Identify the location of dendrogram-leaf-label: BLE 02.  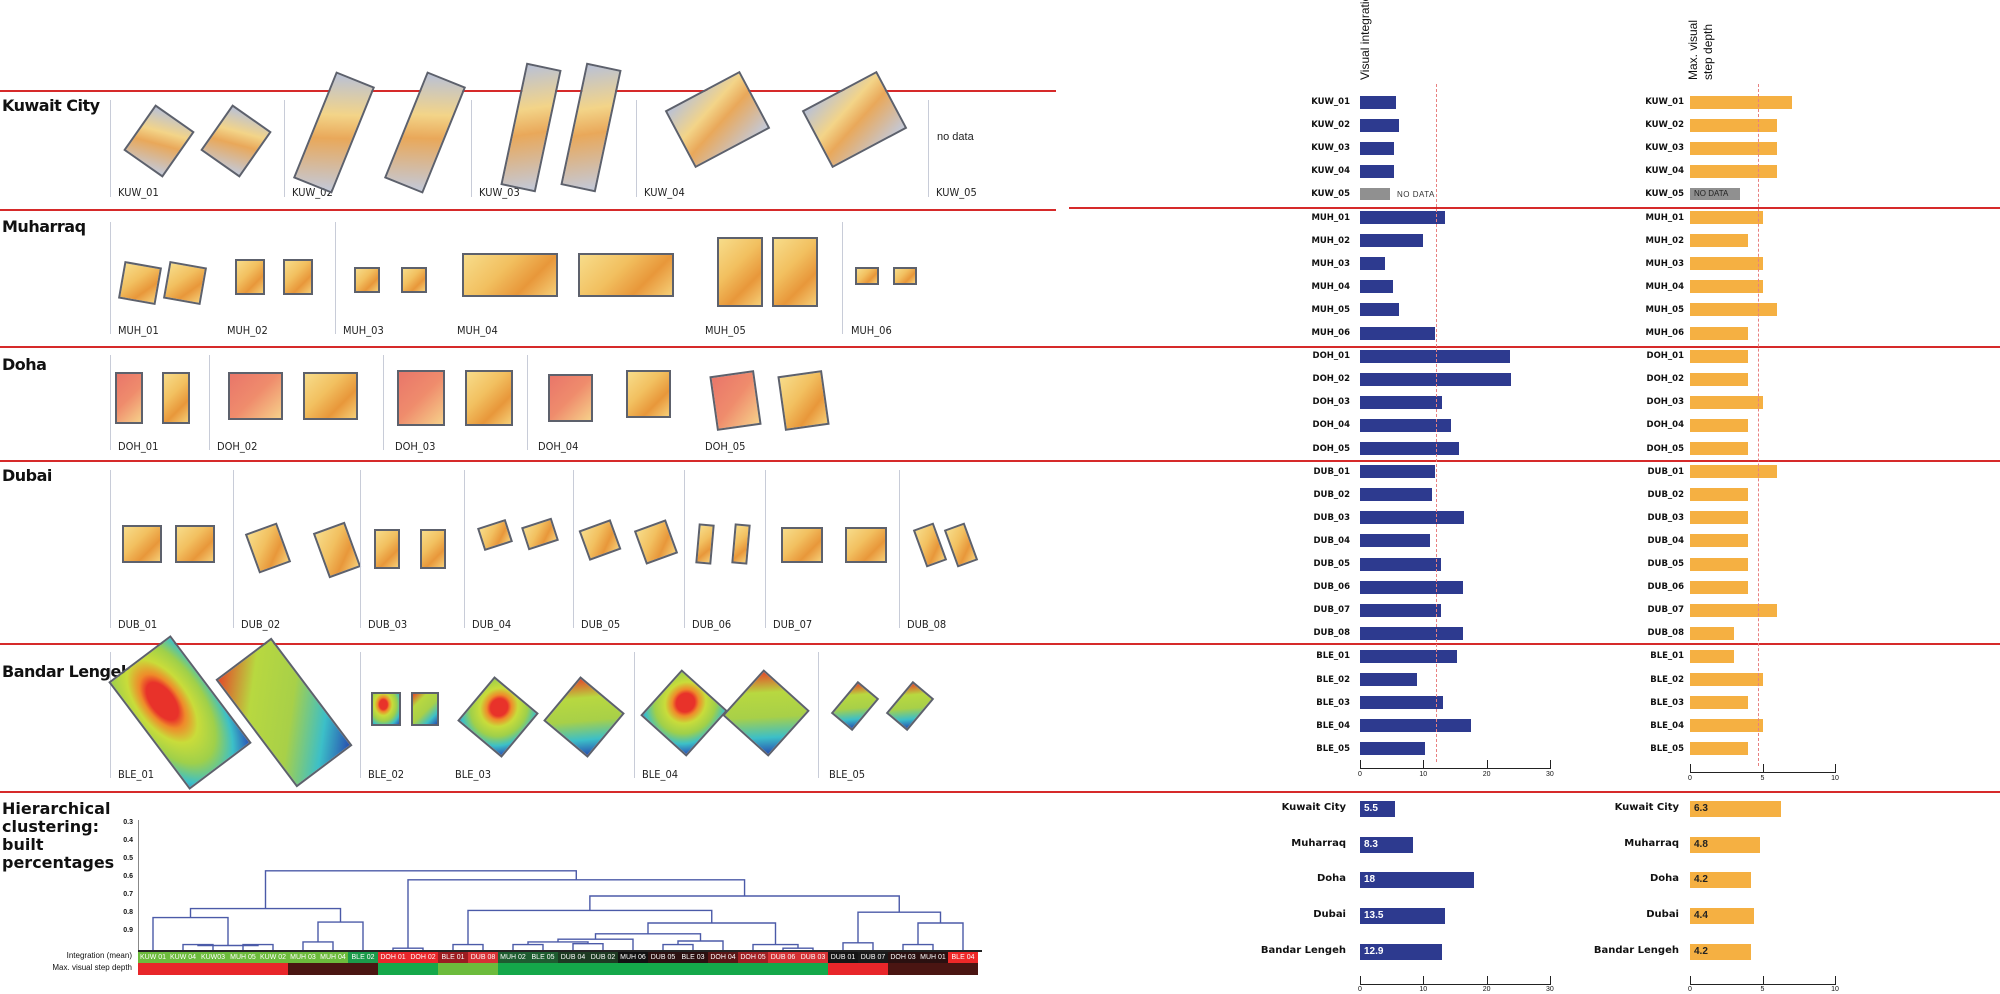
(363, 957).